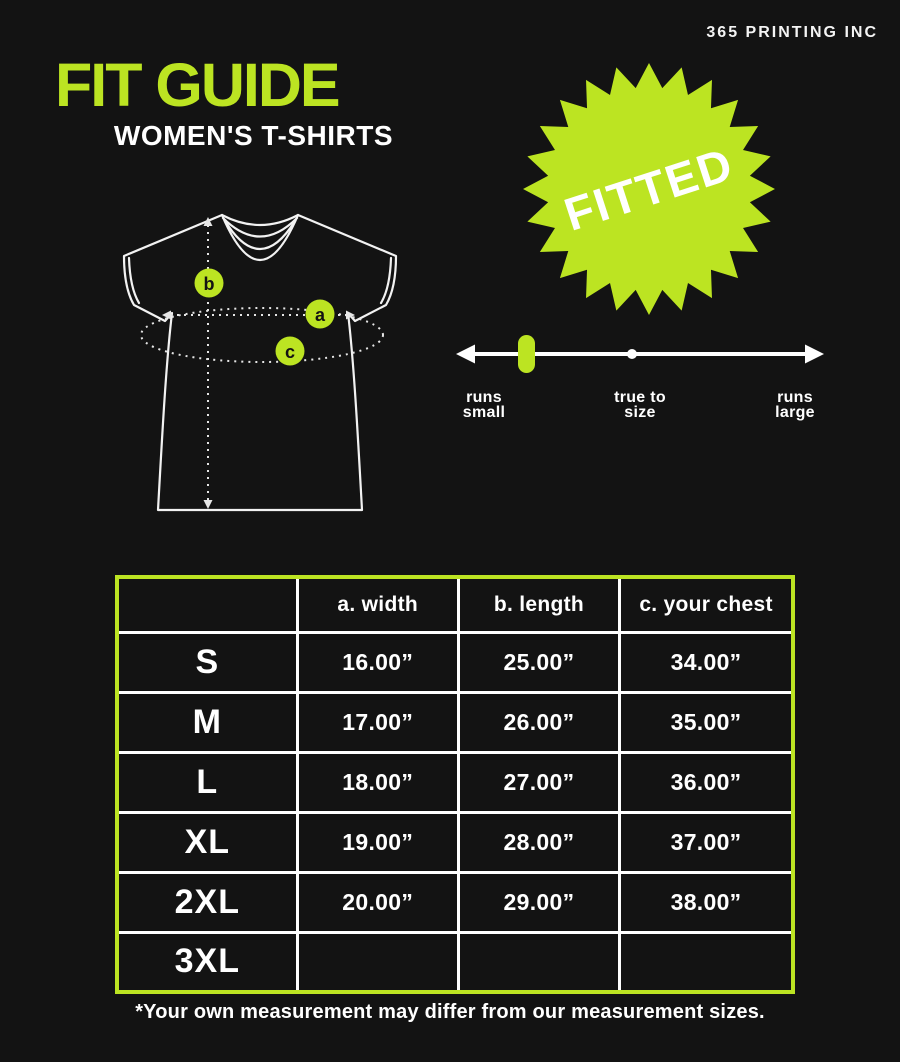 This screenshot has height=1062, width=900. Describe the element at coordinates (386, 280) in the screenshot. I see `right-sleeve-cuff-line` at that location.